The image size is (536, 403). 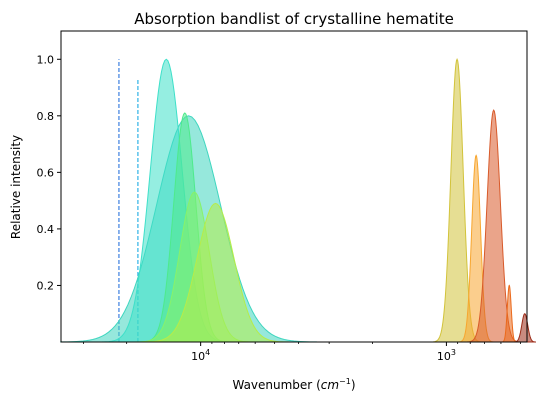 What do you see at coordinates (46, 116) in the screenshot?
I see `y-tick-label-3: 0.8` at bounding box center [46, 116].